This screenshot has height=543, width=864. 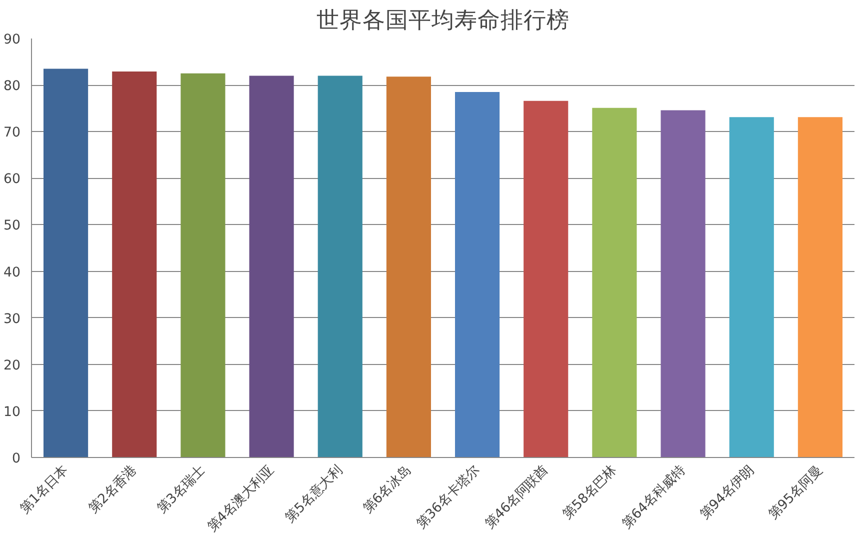 What do you see at coordinates (796, 493) in the screenshot?
I see `x-tick-label: 第95名阿曼` at bounding box center [796, 493].